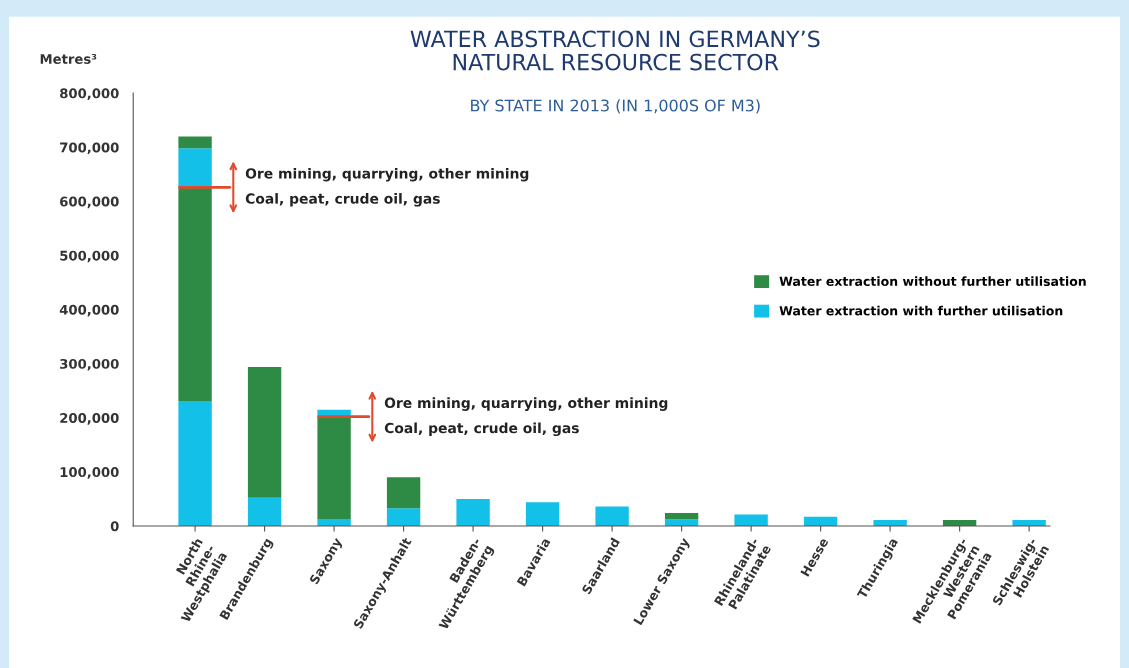 The height and width of the screenshot is (668, 1129). Describe the element at coordinates (89, 473) in the screenshot. I see `y-tick-label: 100,000` at that location.